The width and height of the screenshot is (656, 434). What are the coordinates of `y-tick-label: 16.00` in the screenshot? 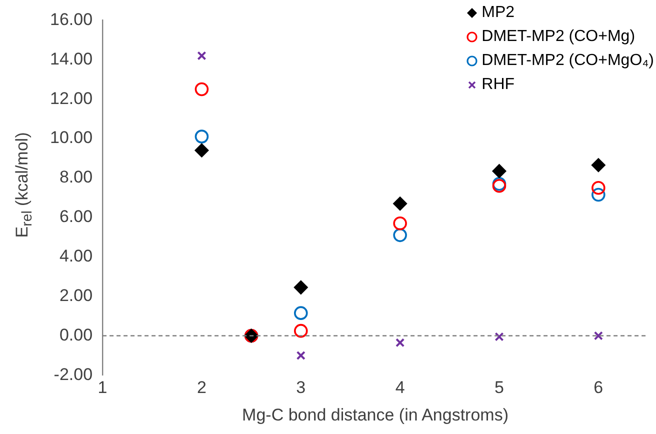 It's located at (71, 19).